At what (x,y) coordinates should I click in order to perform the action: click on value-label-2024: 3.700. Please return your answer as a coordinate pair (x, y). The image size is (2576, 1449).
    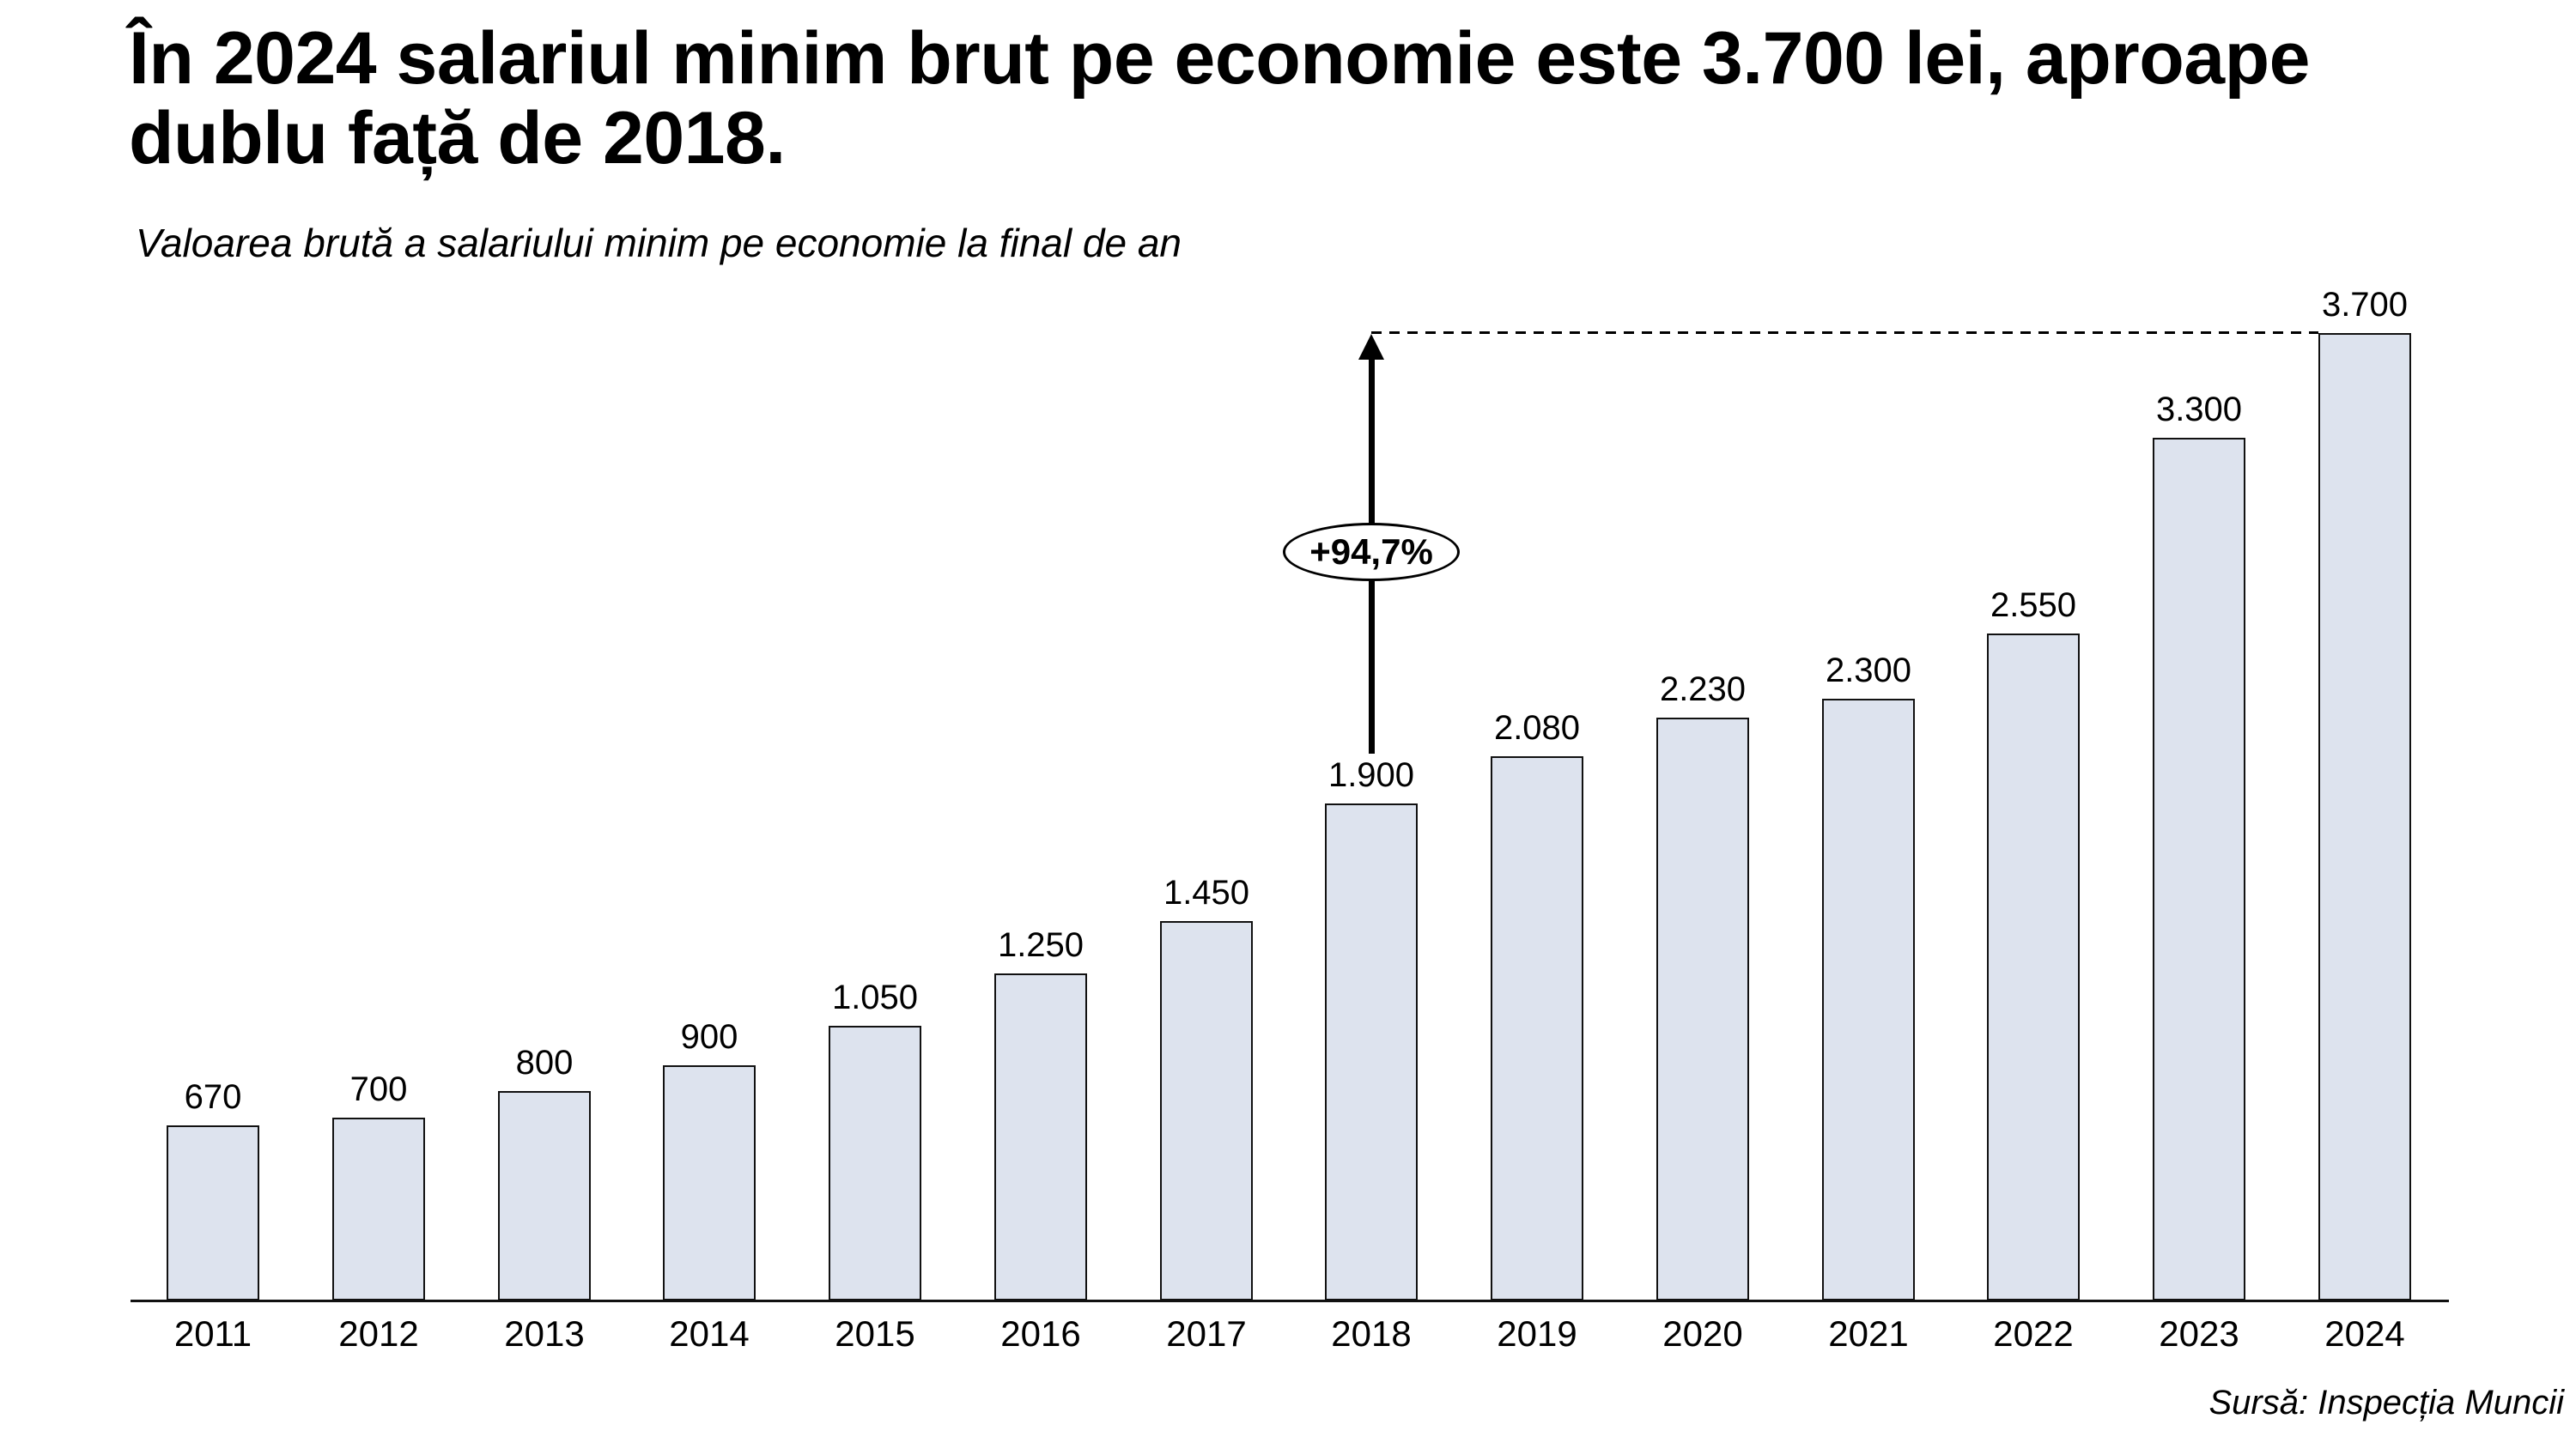
    Looking at the image, I should click on (2365, 305).